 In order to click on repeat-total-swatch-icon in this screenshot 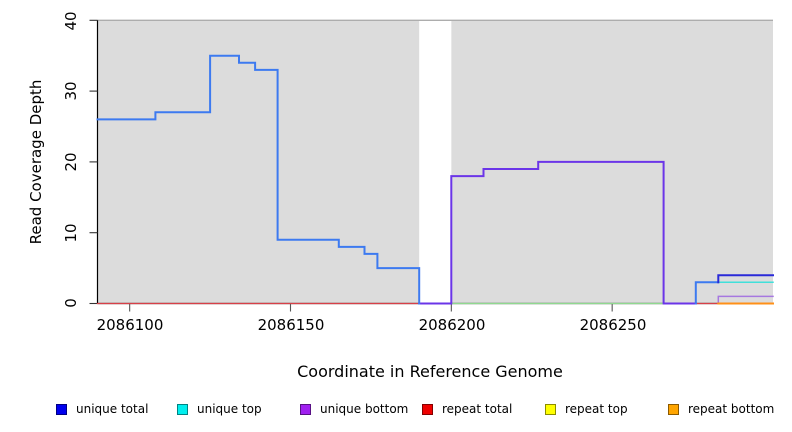, I will do `click(427, 409)`.